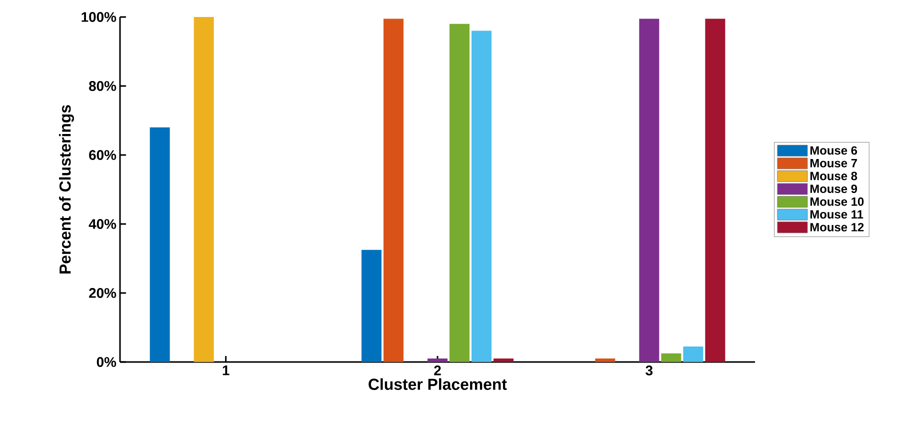 The width and height of the screenshot is (903, 425). I want to click on legend-label: Mouse 11, so click(837, 214).